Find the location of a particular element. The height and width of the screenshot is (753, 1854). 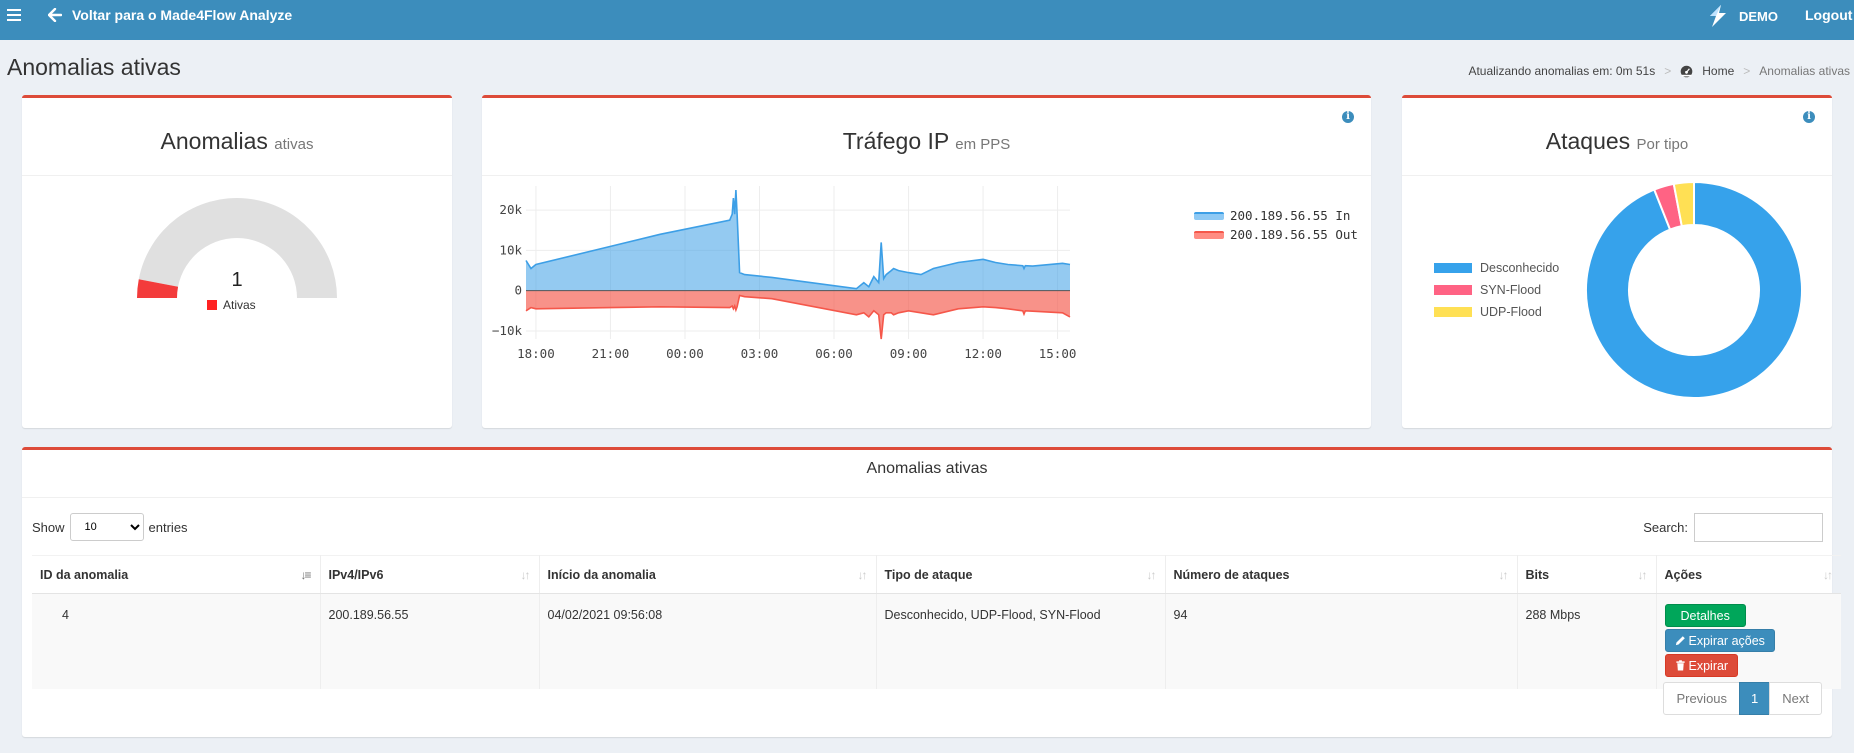

box-title: Anomalias ativas is located at coordinates (237, 141).